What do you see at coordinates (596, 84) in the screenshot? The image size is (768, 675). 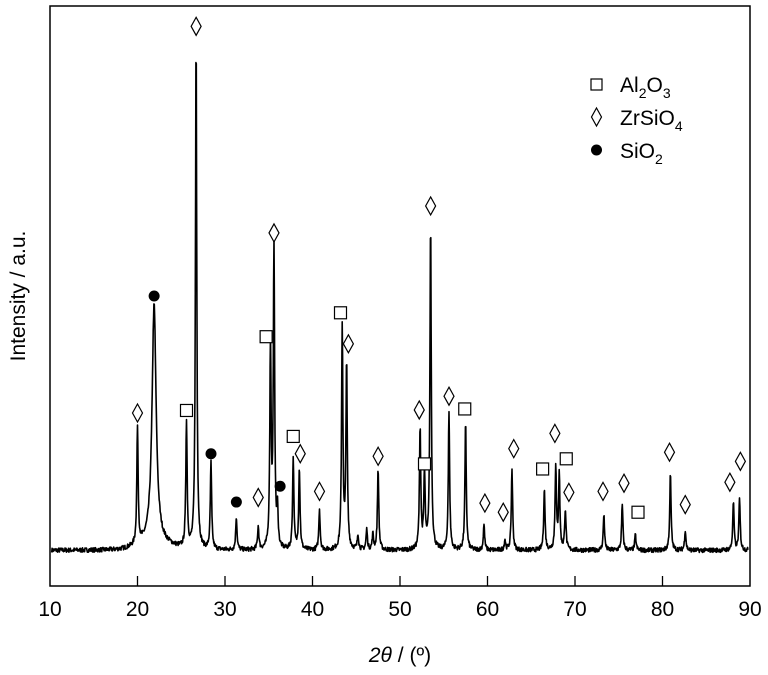 I see `legend-square-icon` at bounding box center [596, 84].